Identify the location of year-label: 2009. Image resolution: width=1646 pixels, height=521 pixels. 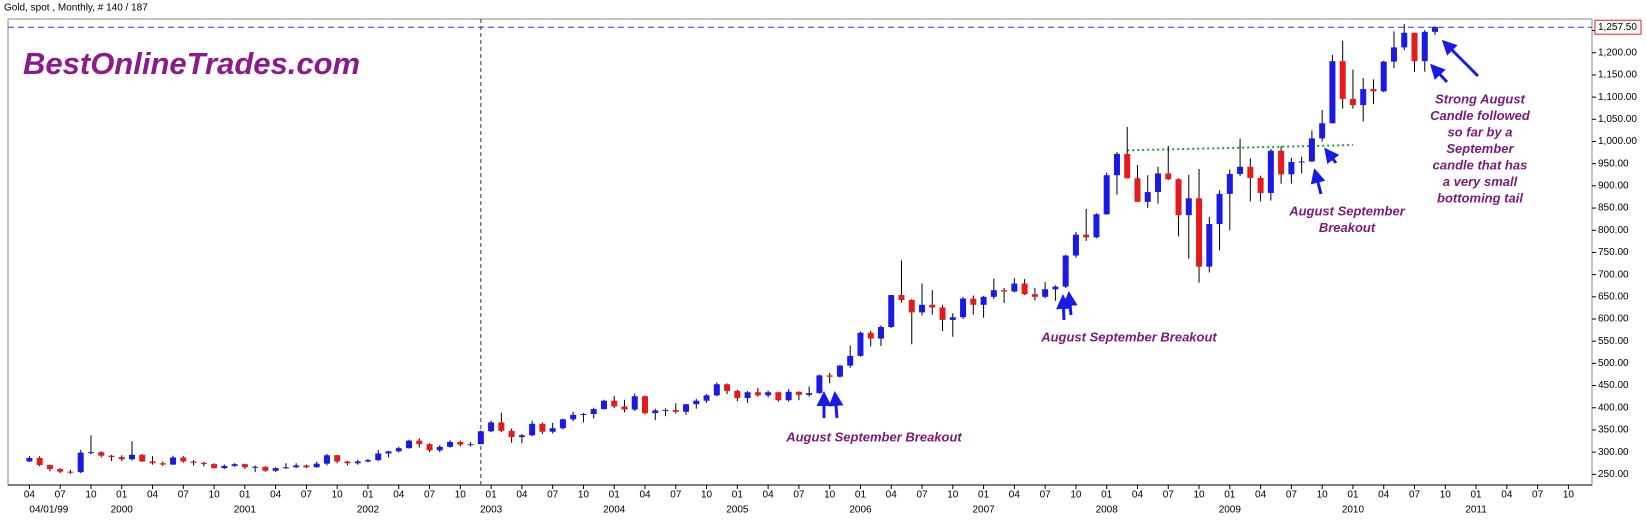
(1230, 510).